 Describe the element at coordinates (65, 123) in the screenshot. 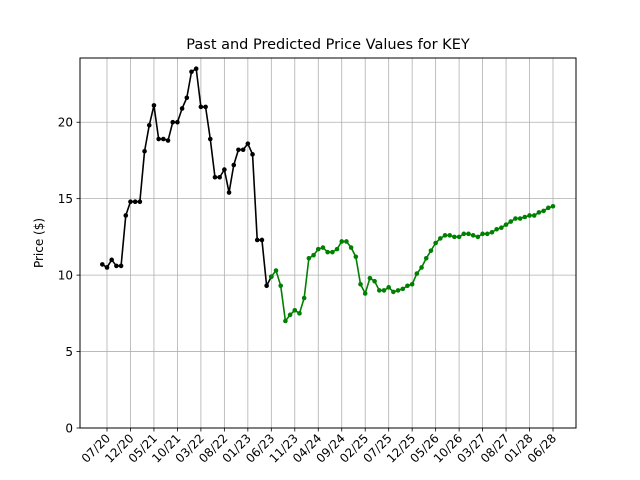

I see `y-tick-label: 20` at that location.